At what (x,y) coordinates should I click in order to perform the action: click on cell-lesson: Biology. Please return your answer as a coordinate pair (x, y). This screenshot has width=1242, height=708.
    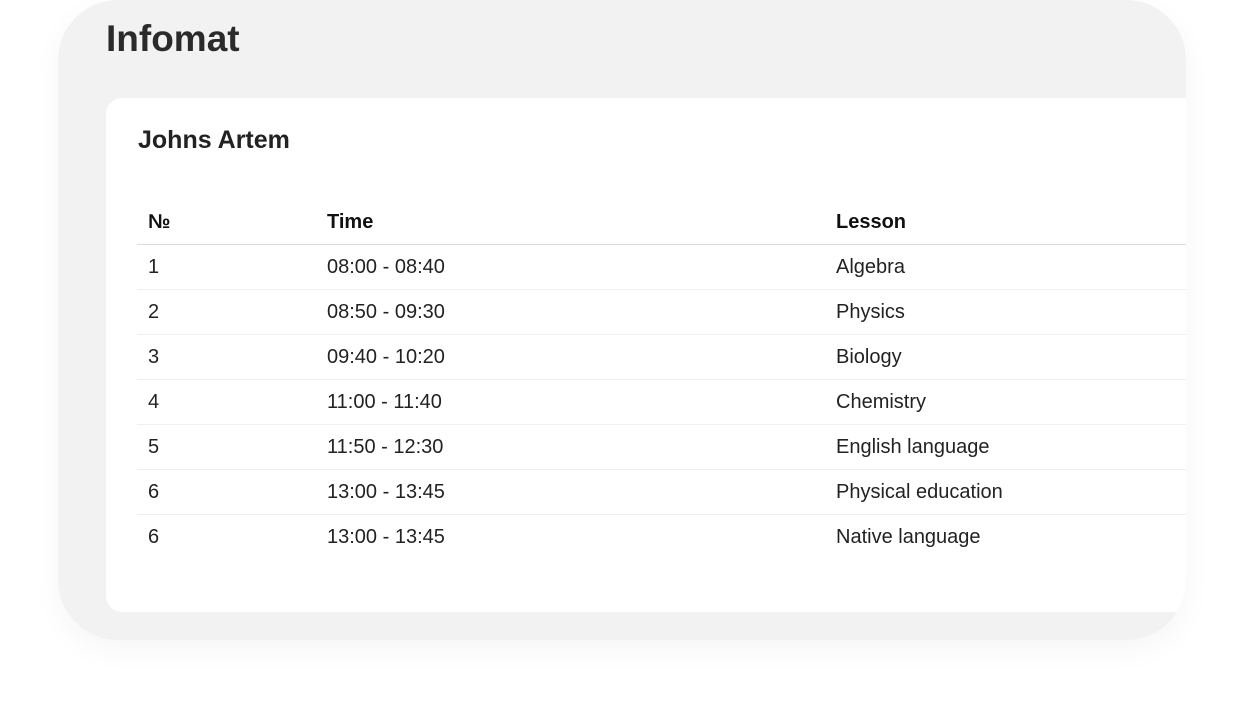
    Looking at the image, I should click on (1005, 357).